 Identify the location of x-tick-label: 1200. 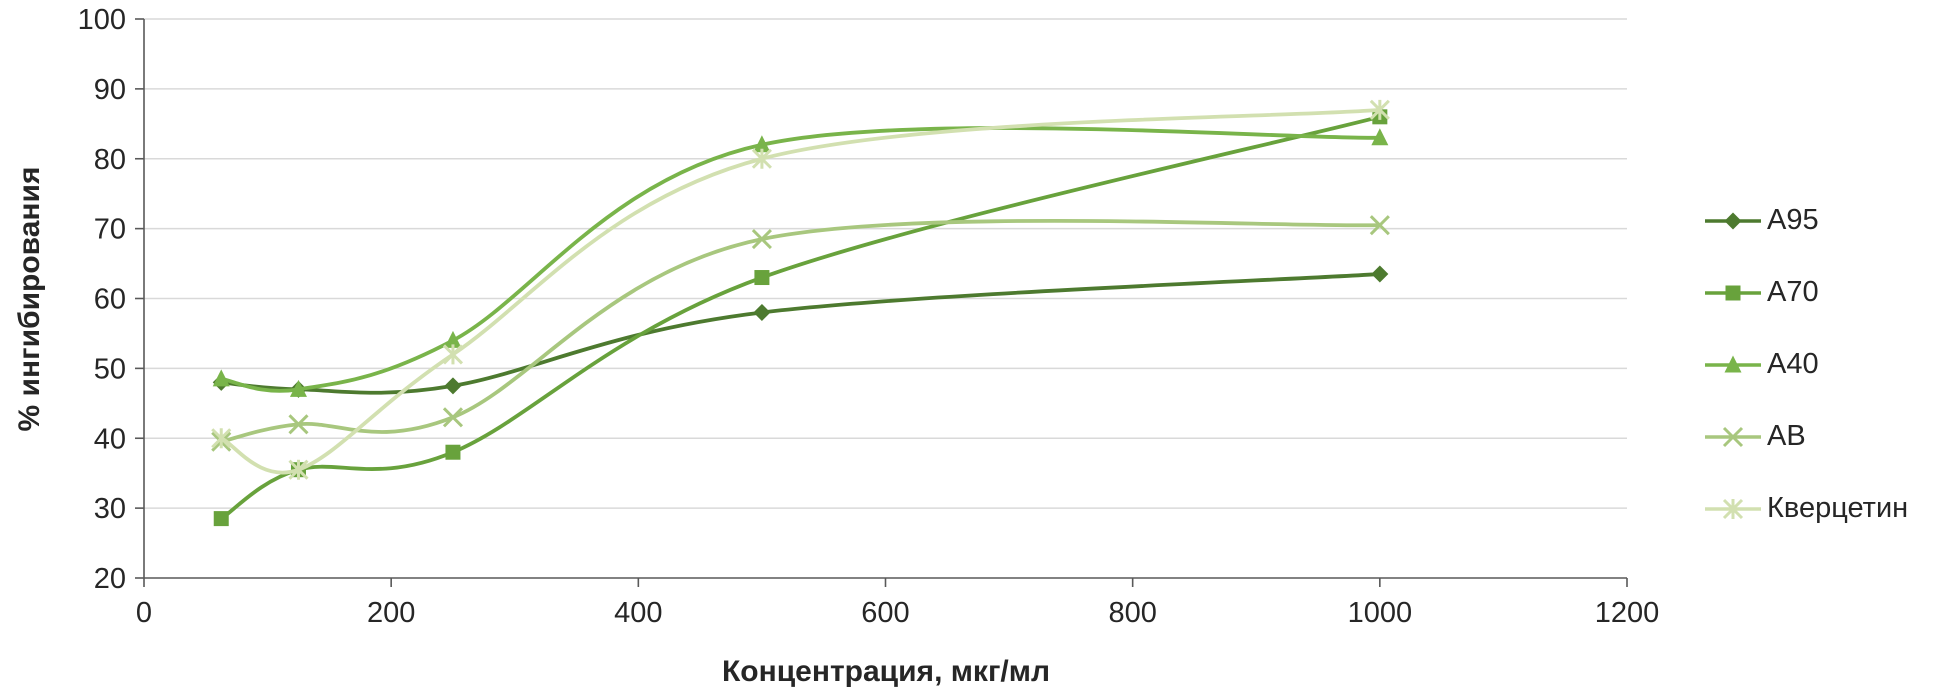
(1627, 613).